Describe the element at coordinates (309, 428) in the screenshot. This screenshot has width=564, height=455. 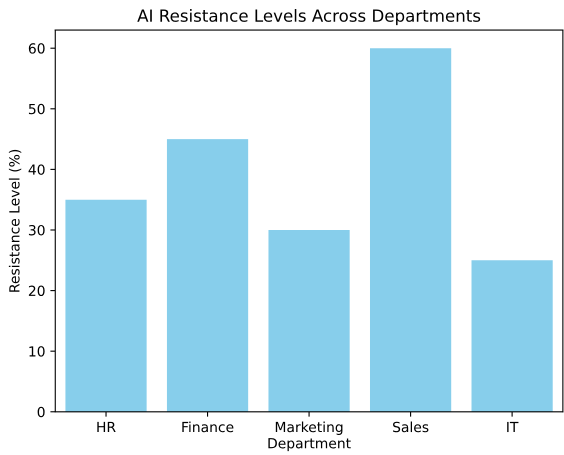
I see `x-tick-label: Marketing` at that location.